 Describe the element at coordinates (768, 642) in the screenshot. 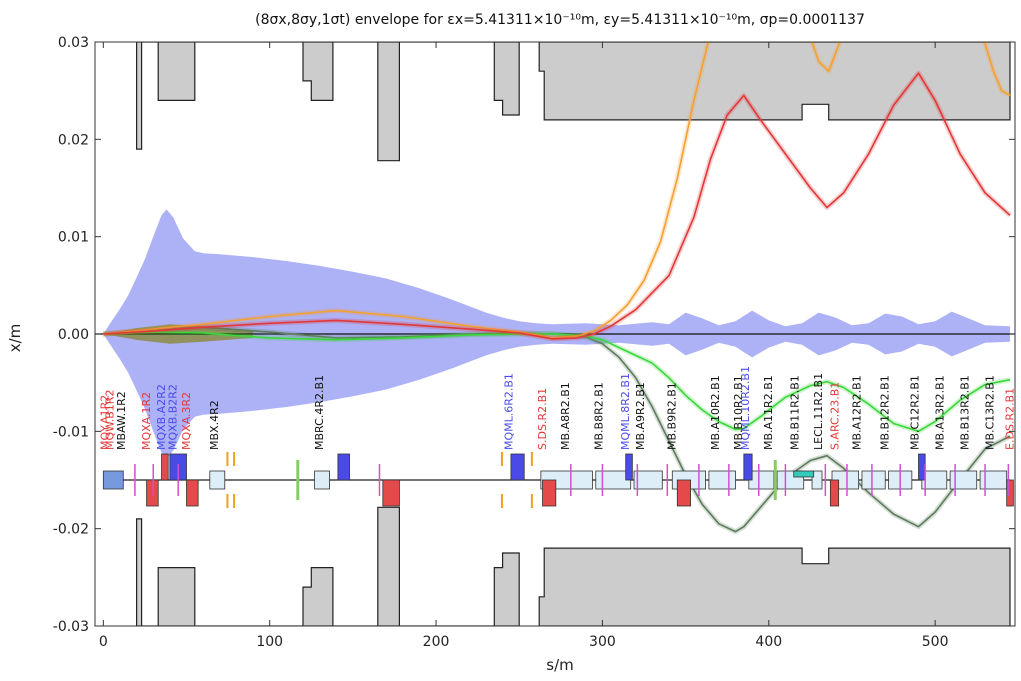

I see `x-tick-label-4: 400` at that location.